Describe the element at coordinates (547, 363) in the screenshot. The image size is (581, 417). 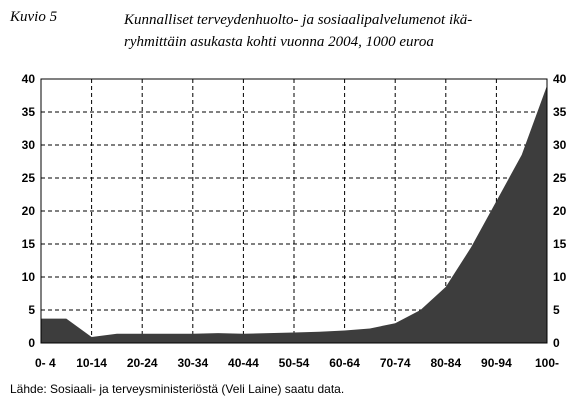
I see `x-tick-label: 100-` at that location.